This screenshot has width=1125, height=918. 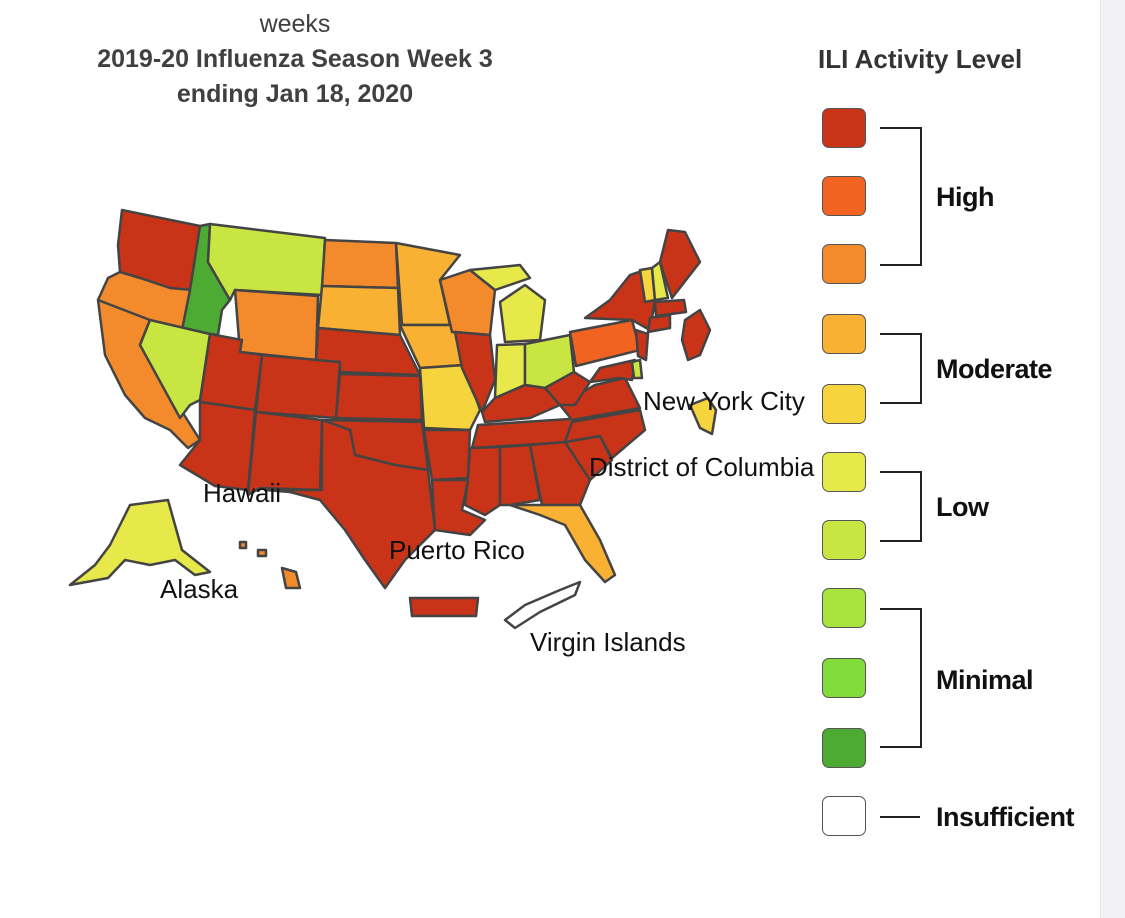 I want to click on state-new-hampshire, so click(x=660, y=281).